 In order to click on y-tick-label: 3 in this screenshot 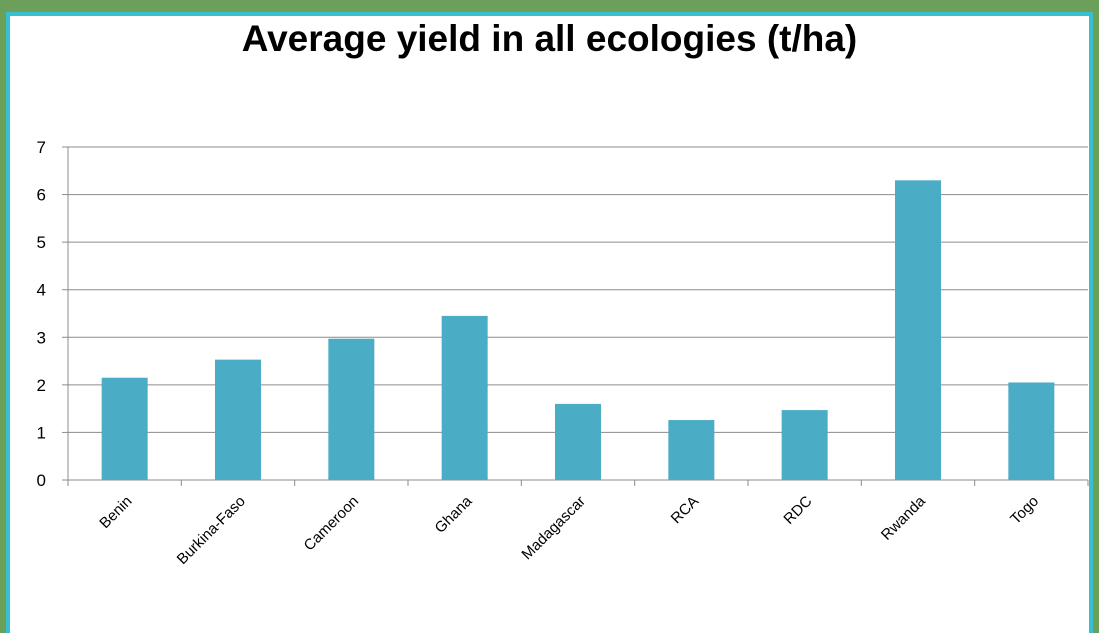, I will do `click(41, 337)`.